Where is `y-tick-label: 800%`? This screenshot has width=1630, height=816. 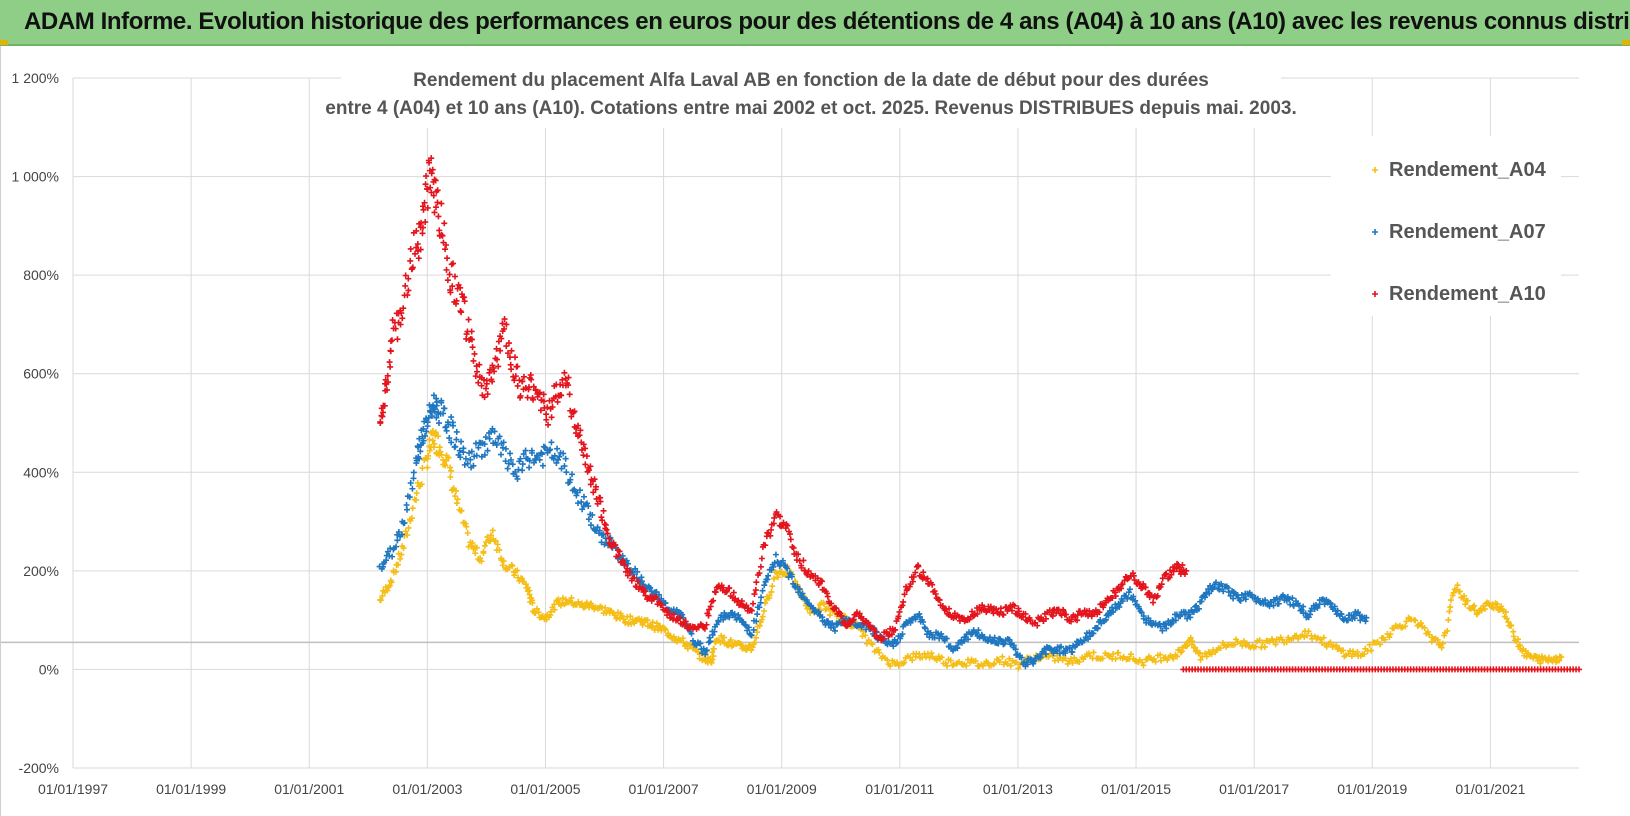
y-tick-label: 800% is located at coordinates (41, 275).